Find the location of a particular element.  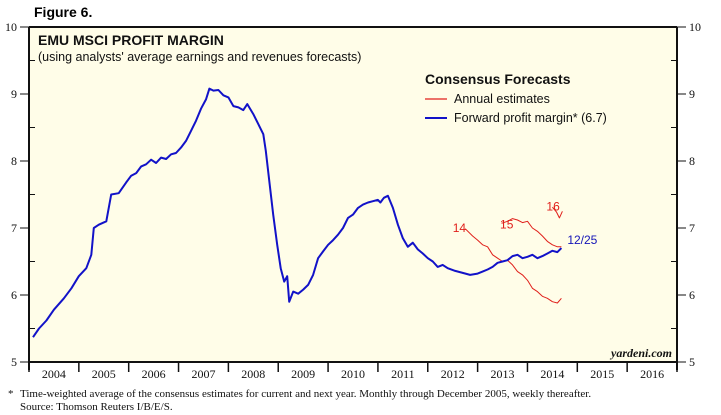

y-axis-right: 5 6 7 8 9 10 is located at coordinates (686, 195).